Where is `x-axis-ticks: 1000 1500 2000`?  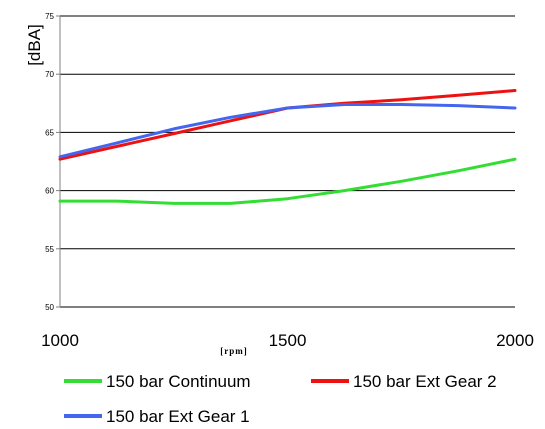 x-axis-ticks: 1000 1500 2000 is located at coordinates (287, 340).